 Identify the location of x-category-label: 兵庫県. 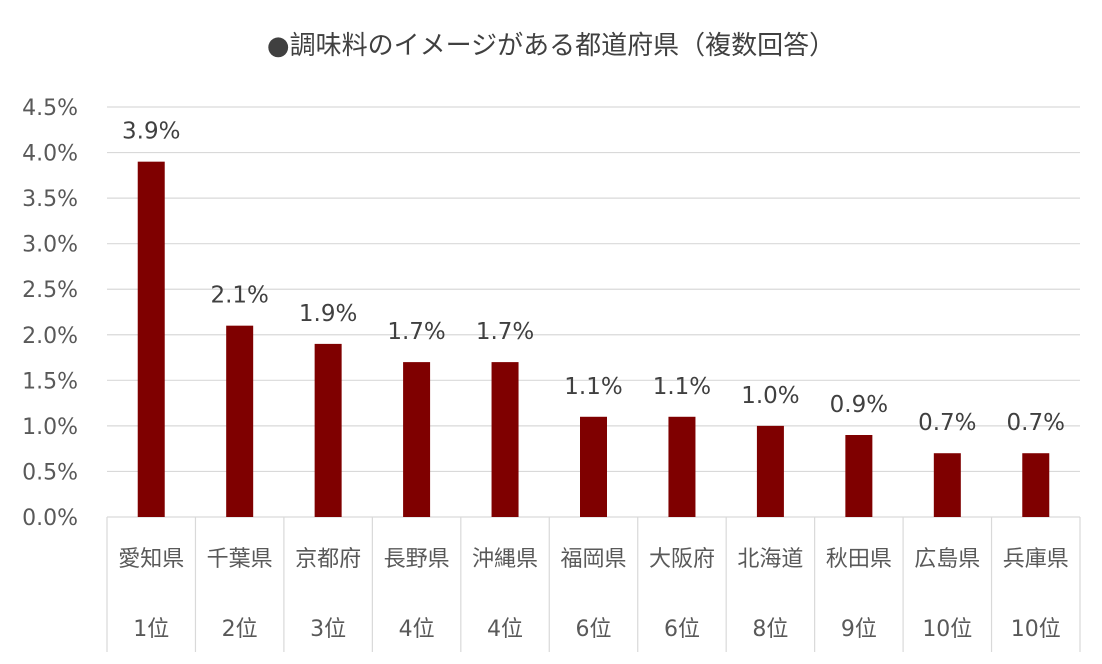
(1036, 559).